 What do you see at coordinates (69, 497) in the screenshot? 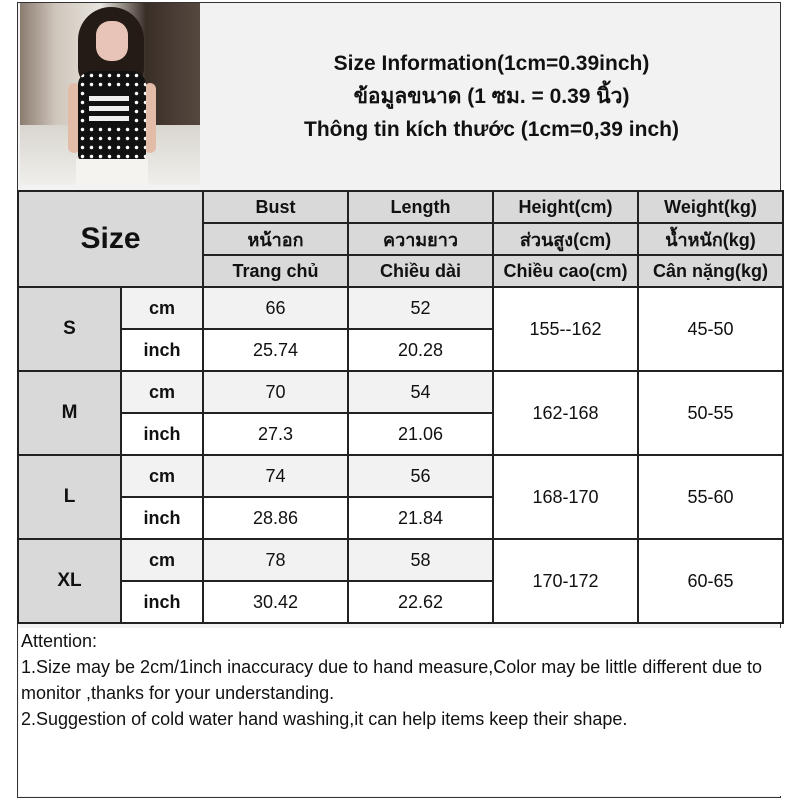
I see `size-label: L` at bounding box center [69, 497].